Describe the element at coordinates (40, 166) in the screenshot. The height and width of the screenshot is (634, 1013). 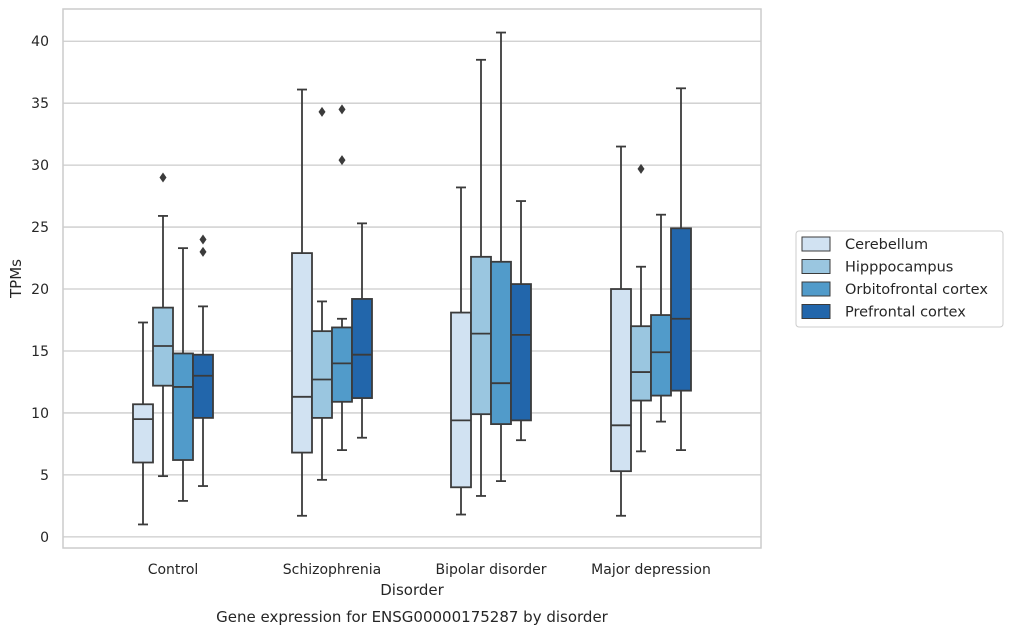
I see `y-tick-label: 30` at that location.